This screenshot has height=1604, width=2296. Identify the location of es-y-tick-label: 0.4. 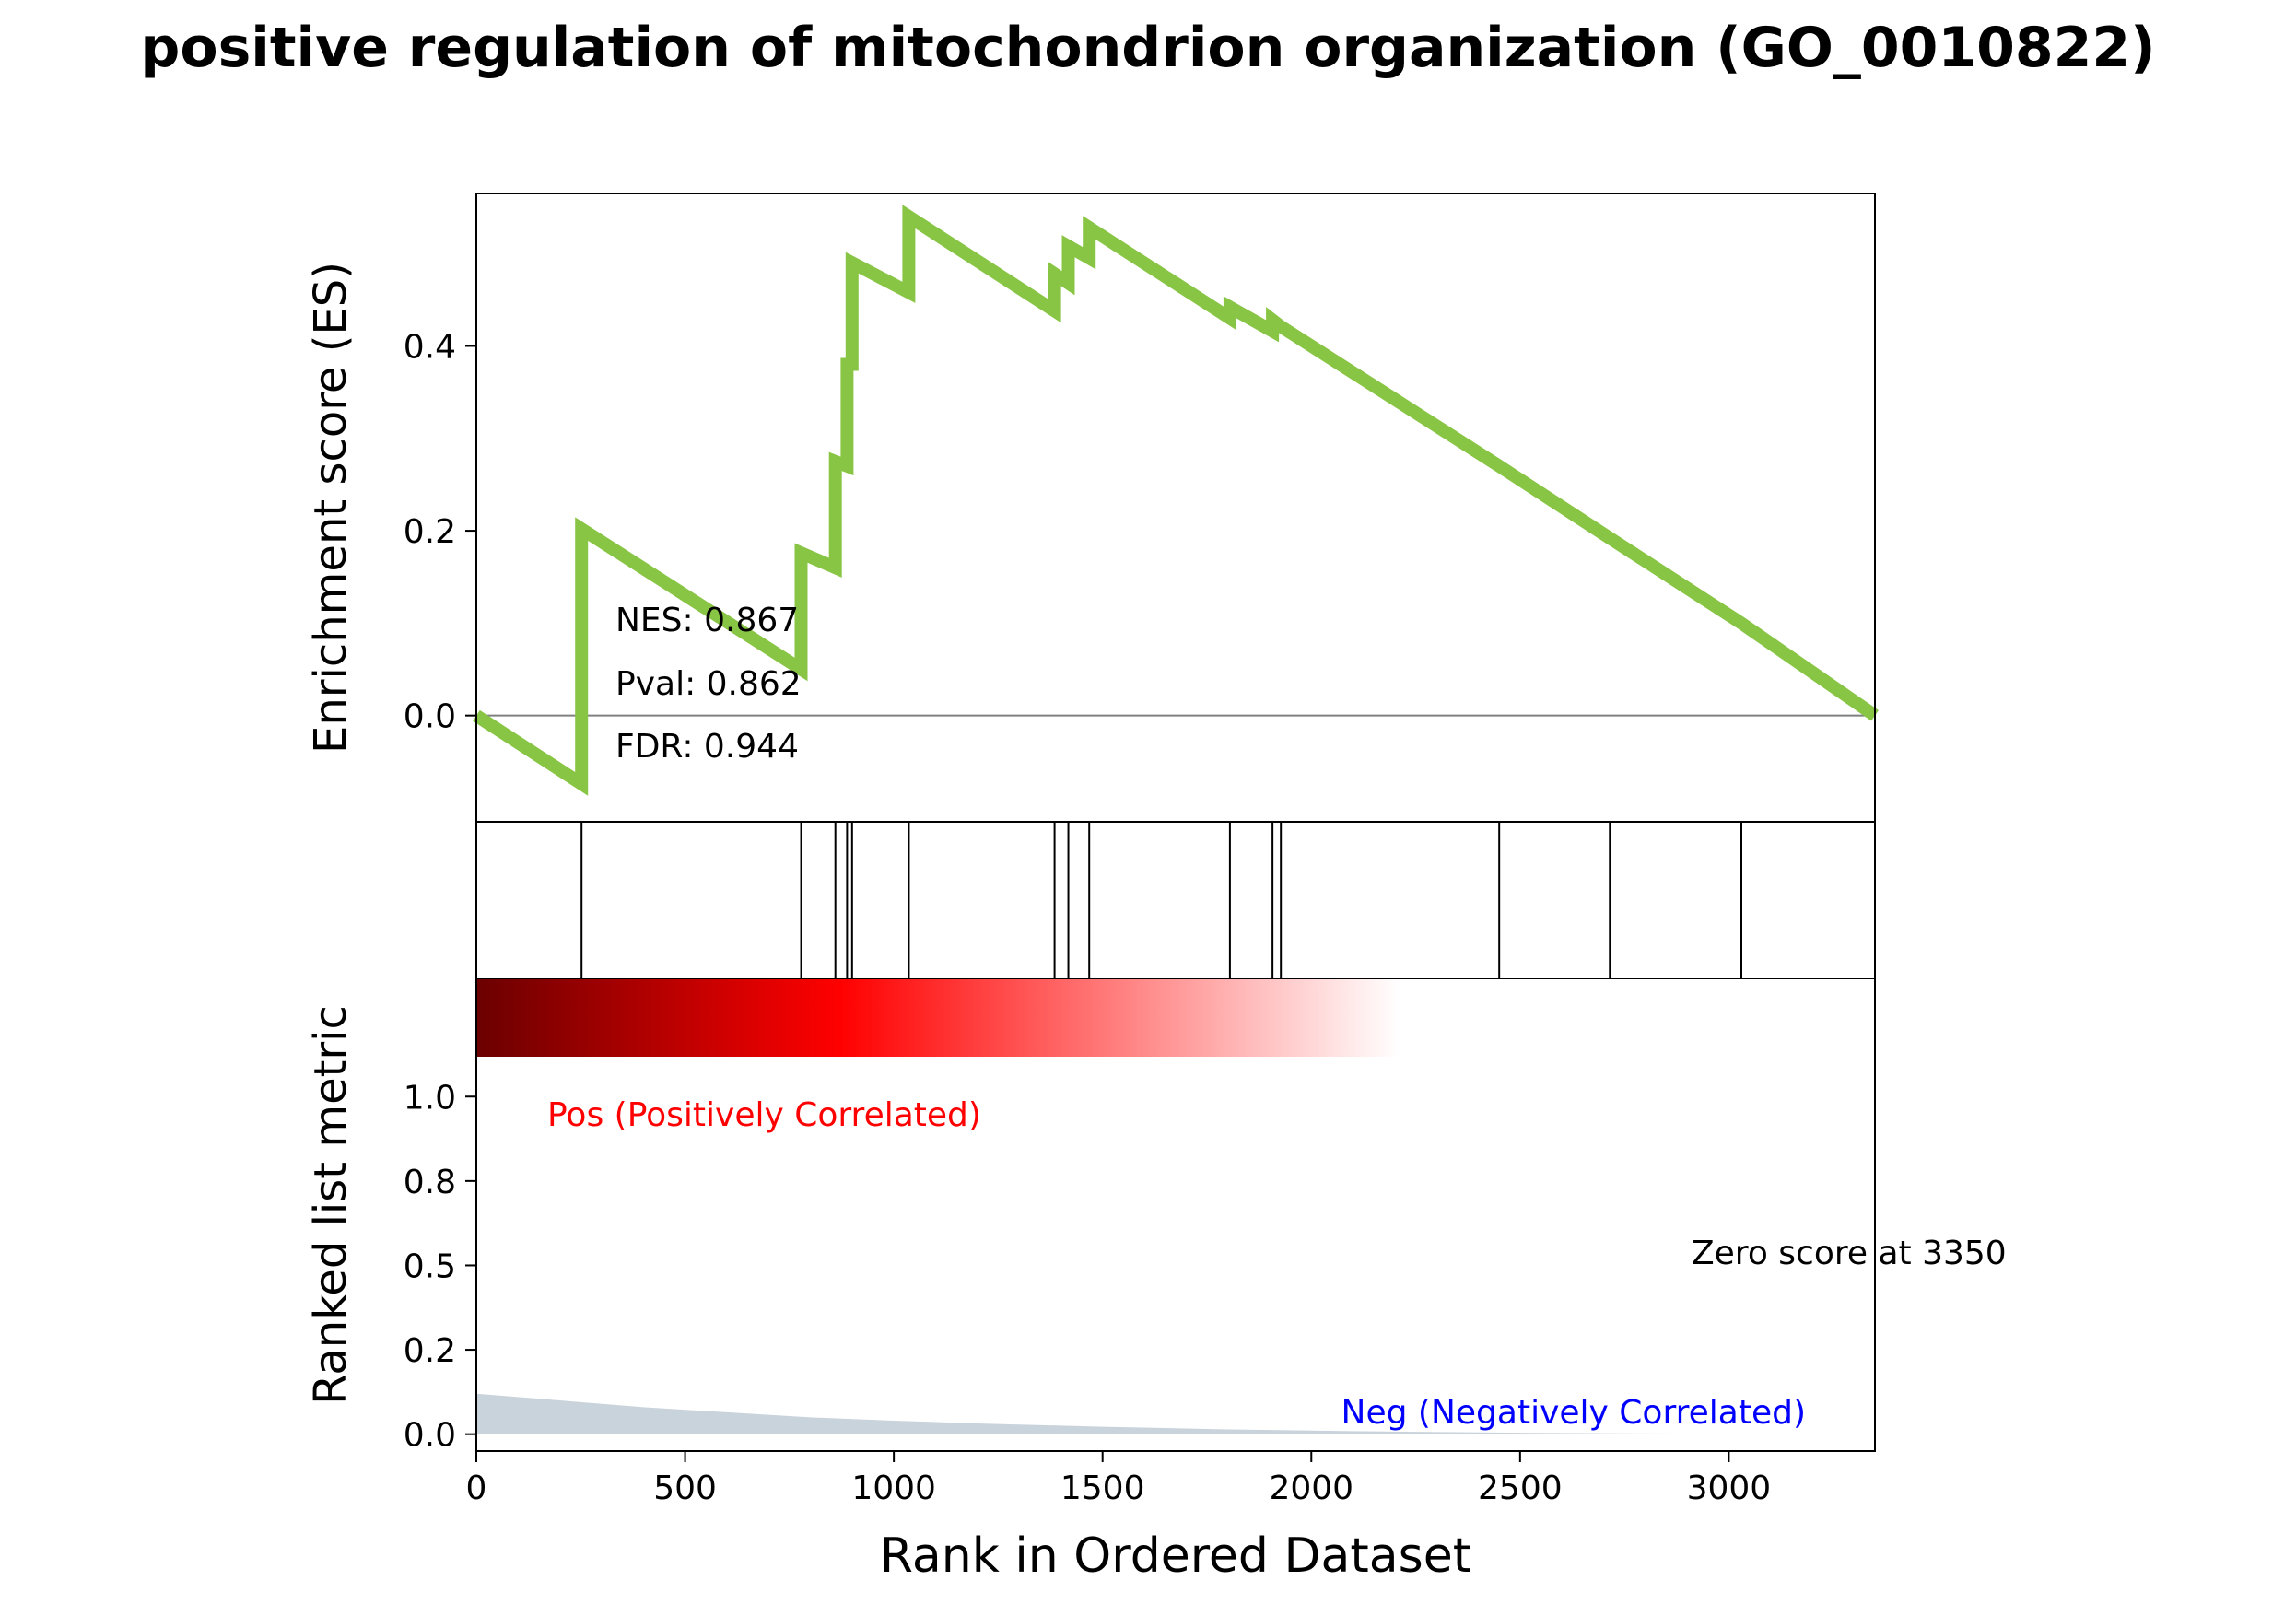
(430, 347).